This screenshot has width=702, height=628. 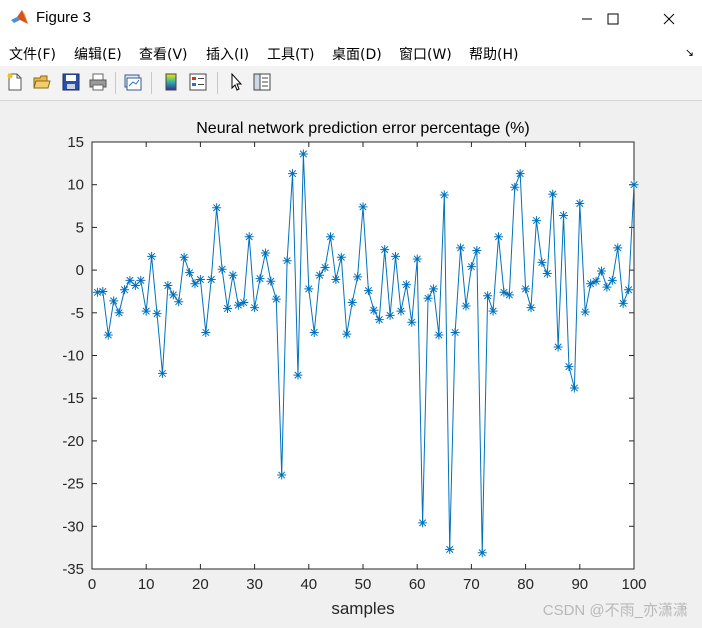 I want to click on menu-file: 文件(F), so click(x=32, y=55).